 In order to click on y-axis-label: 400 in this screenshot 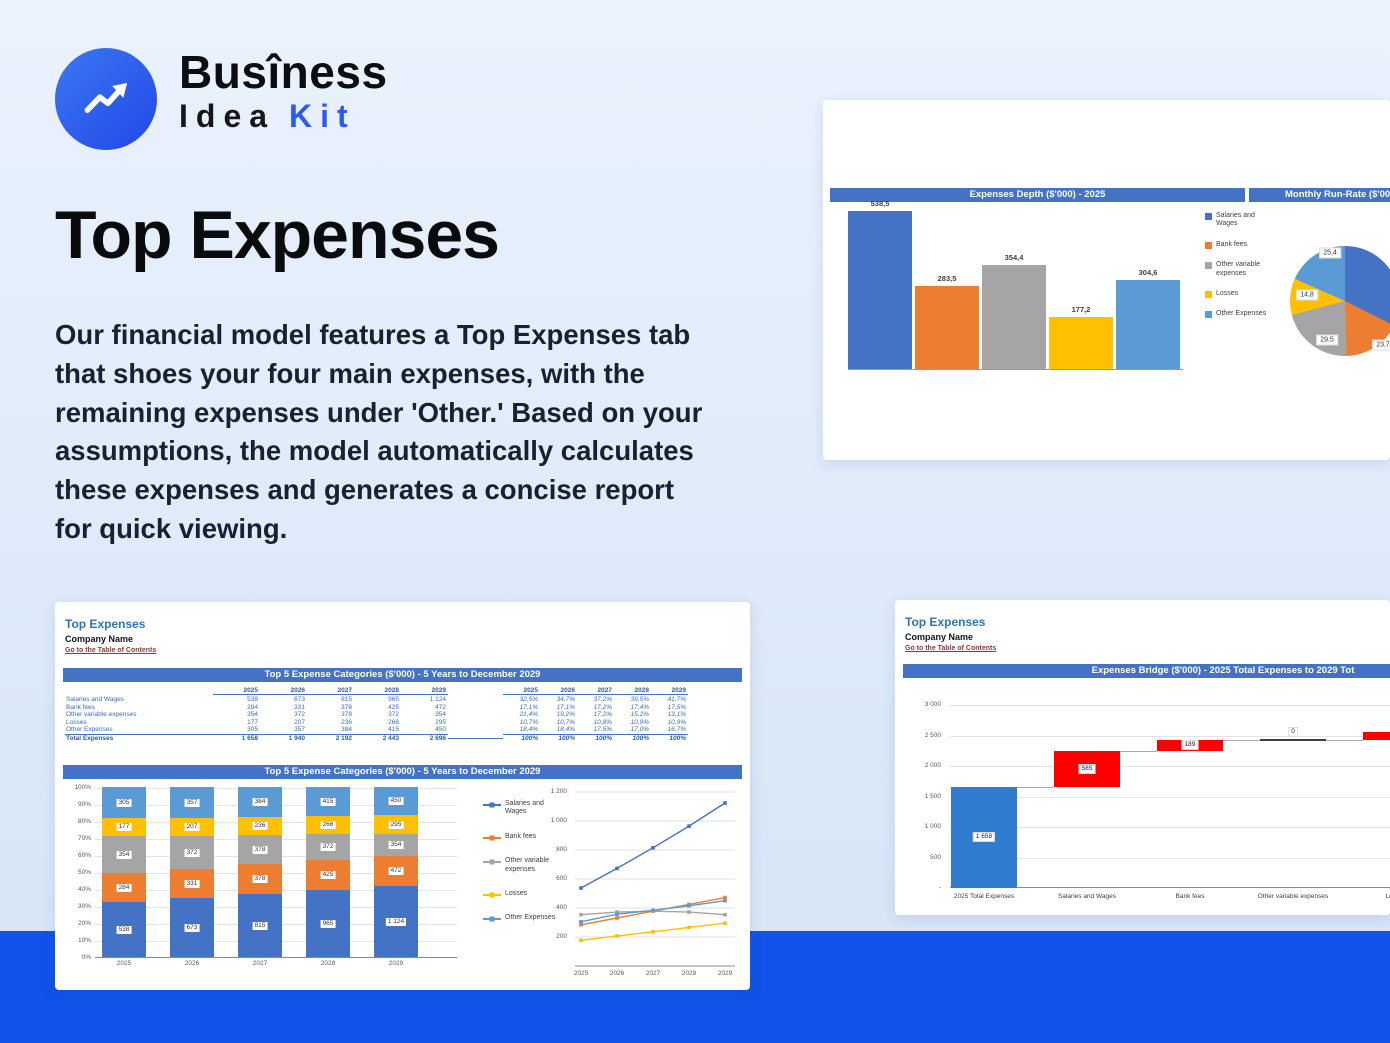, I will do `click(561, 907)`.